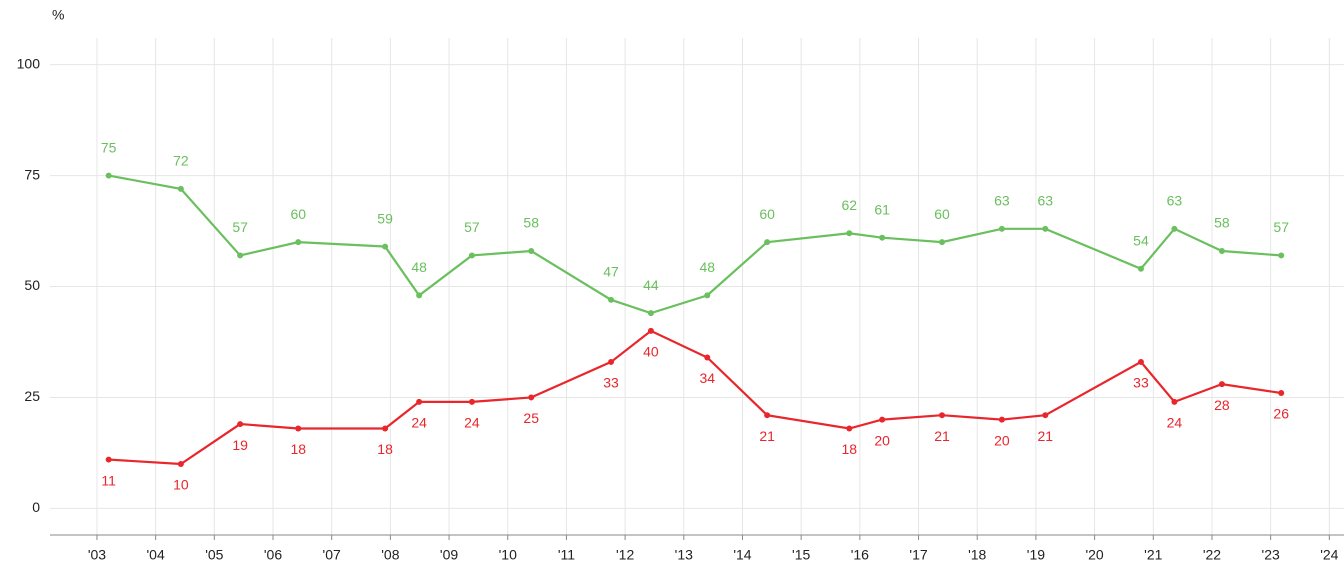  What do you see at coordinates (1222, 405) in the screenshot?
I see `data-label: 28` at bounding box center [1222, 405].